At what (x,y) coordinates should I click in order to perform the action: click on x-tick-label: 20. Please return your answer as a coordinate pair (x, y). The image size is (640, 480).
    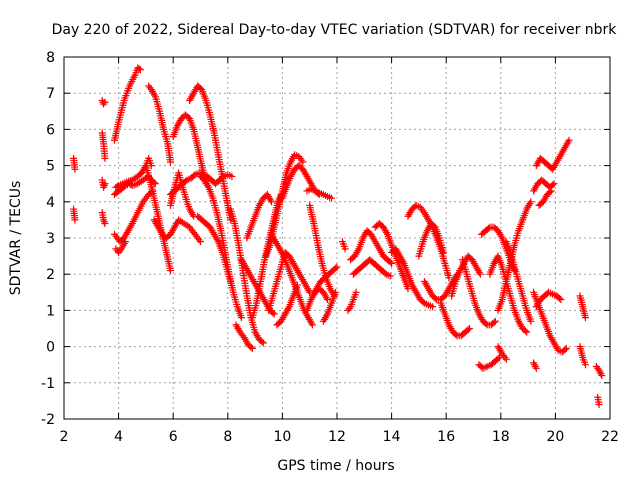
    Looking at the image, I should click on (555, 437).